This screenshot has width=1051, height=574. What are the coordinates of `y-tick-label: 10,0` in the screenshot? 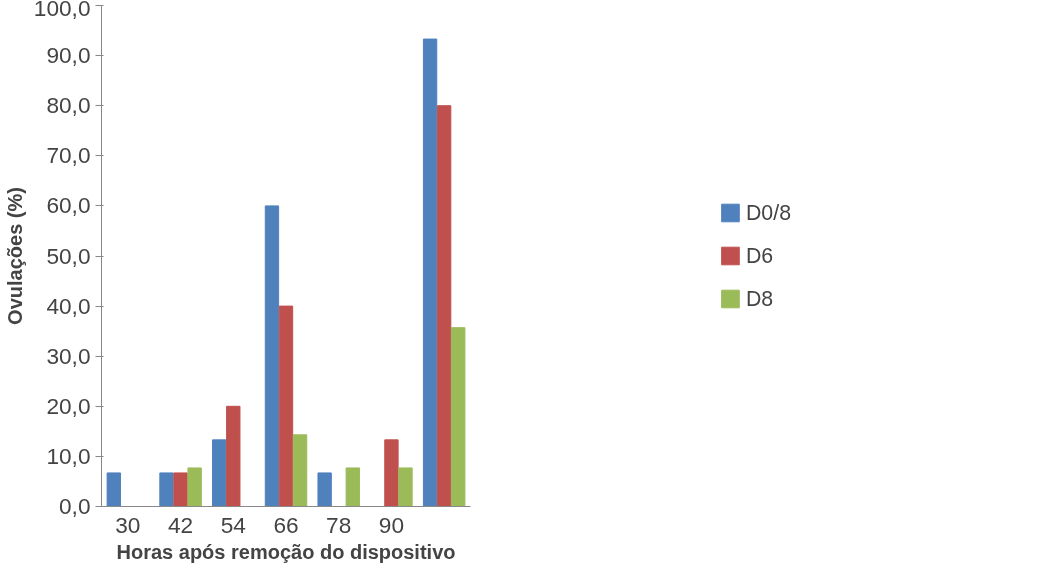 It's located at (68, 455).